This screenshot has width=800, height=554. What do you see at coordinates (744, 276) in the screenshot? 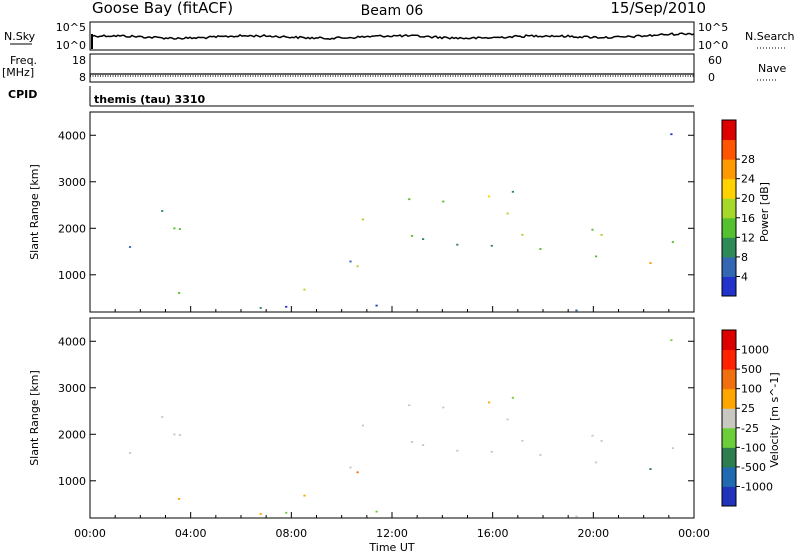
I see `colorbar-tick-label: 4` at bounding box center [744, 276].